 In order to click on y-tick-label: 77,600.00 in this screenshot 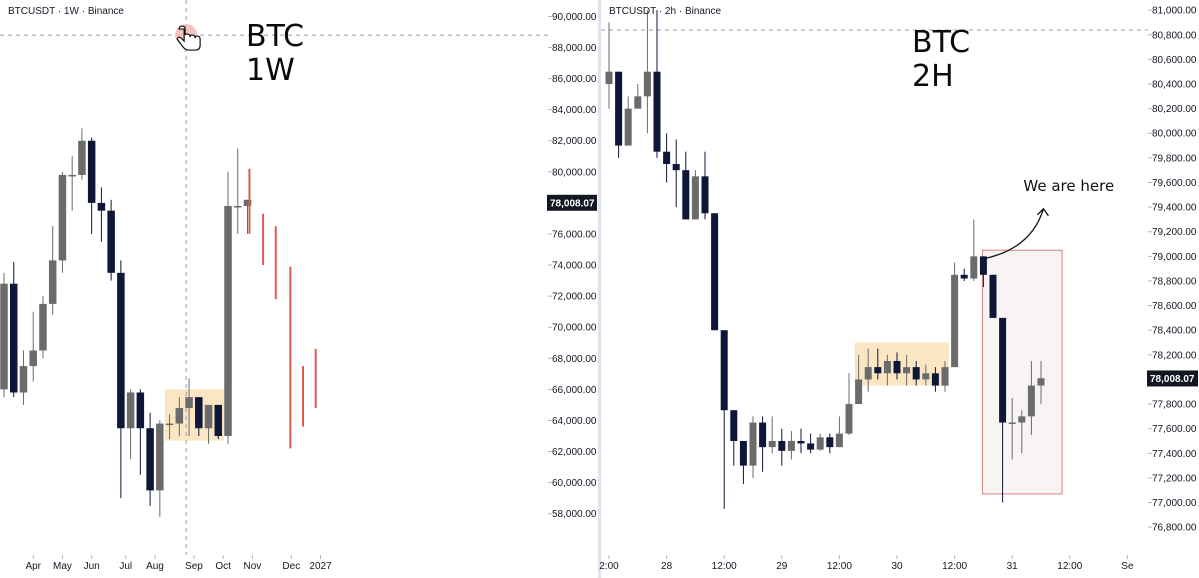, I will do `click(1174, 429)`.